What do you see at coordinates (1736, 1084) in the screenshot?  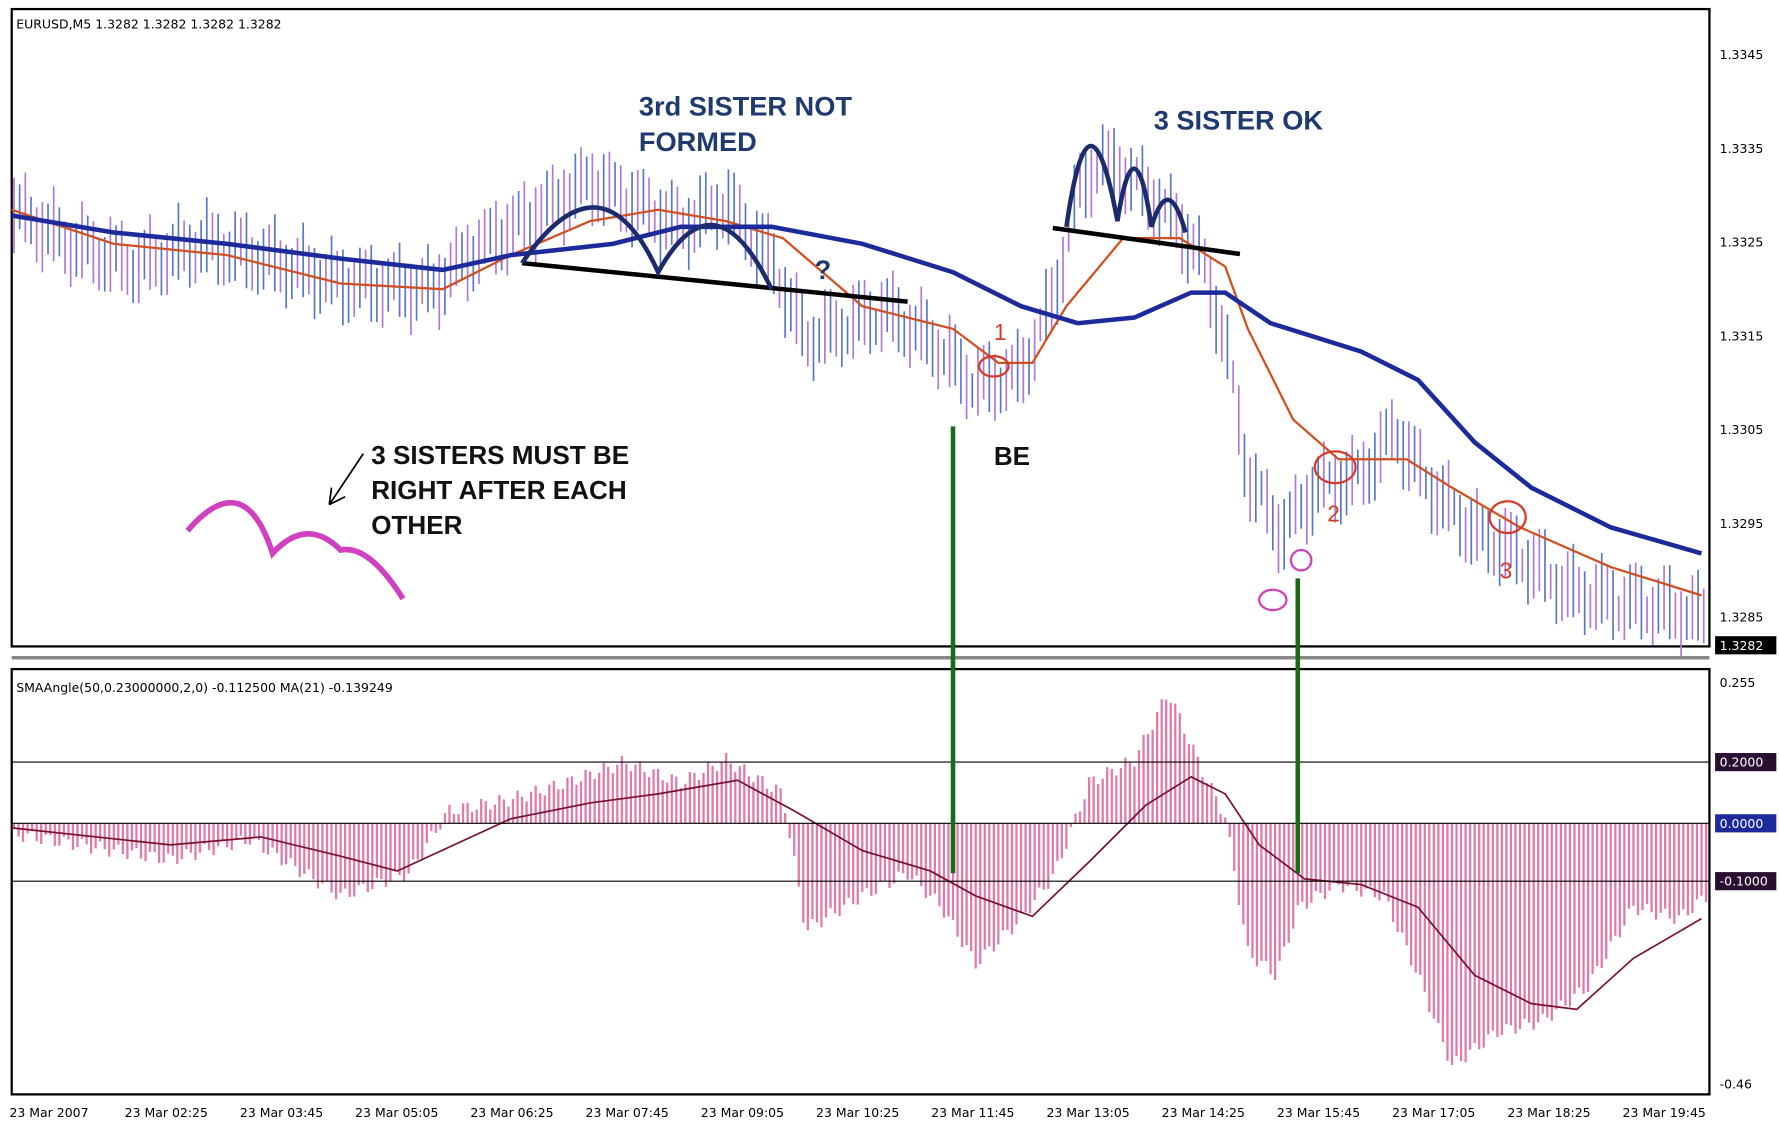 I see `axis-label: -0.46` at bounding box center [1736, 1084].